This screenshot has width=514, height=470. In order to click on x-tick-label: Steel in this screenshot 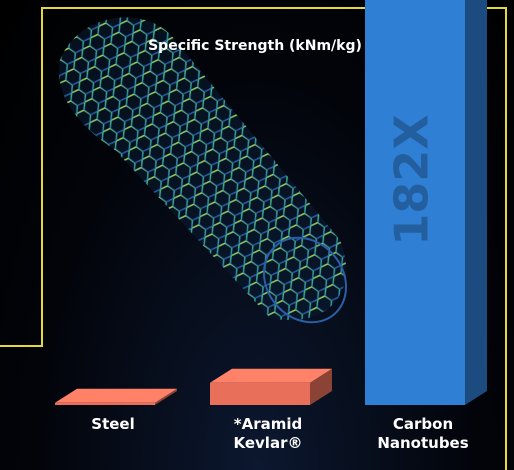, I will do `click(113, 424)`.